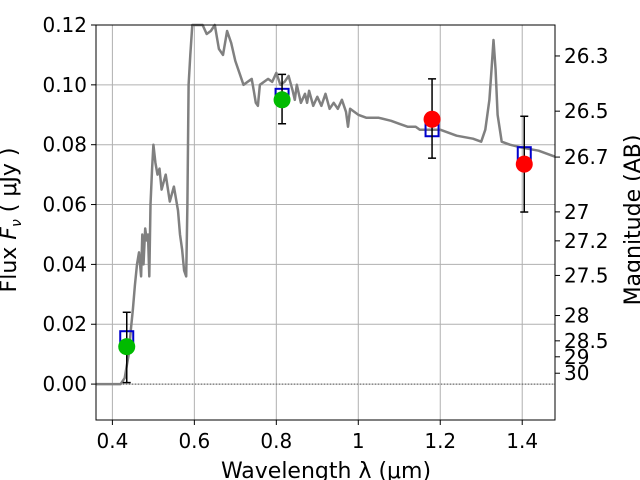 Image resolution: width=640 pixels, height=480 pixels. I want to click on y-axis-title-prefix: Flux, so click(11, 266).